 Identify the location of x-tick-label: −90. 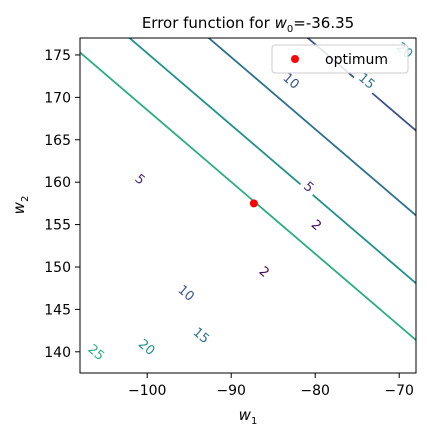
(231, 391).